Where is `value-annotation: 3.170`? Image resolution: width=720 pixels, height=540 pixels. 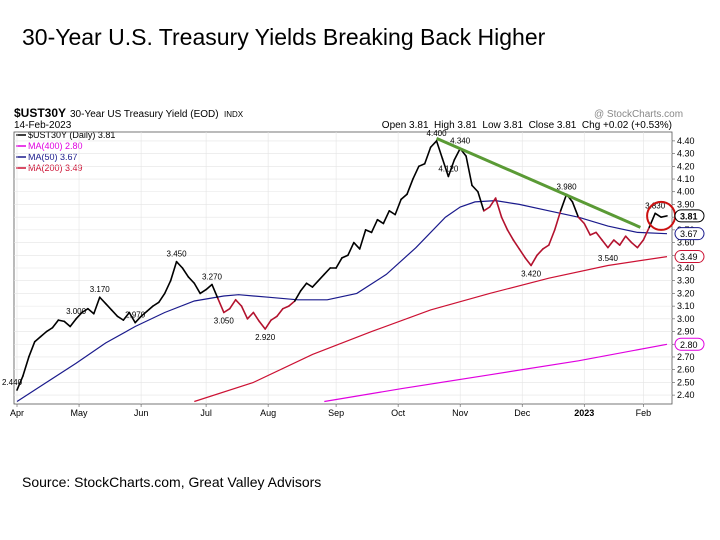 value-annotation: 3.170 is located at coordinates (100, 289).